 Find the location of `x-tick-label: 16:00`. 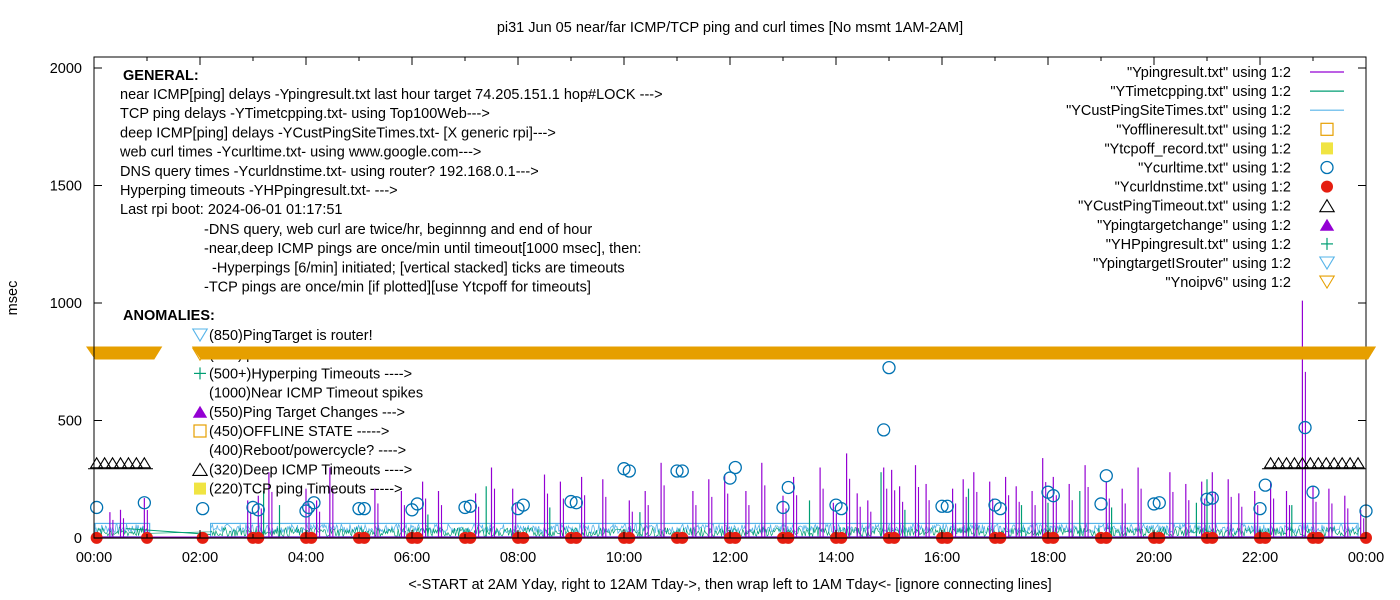

x-tick-label: 16:00 is located at coordinates (942, 558).